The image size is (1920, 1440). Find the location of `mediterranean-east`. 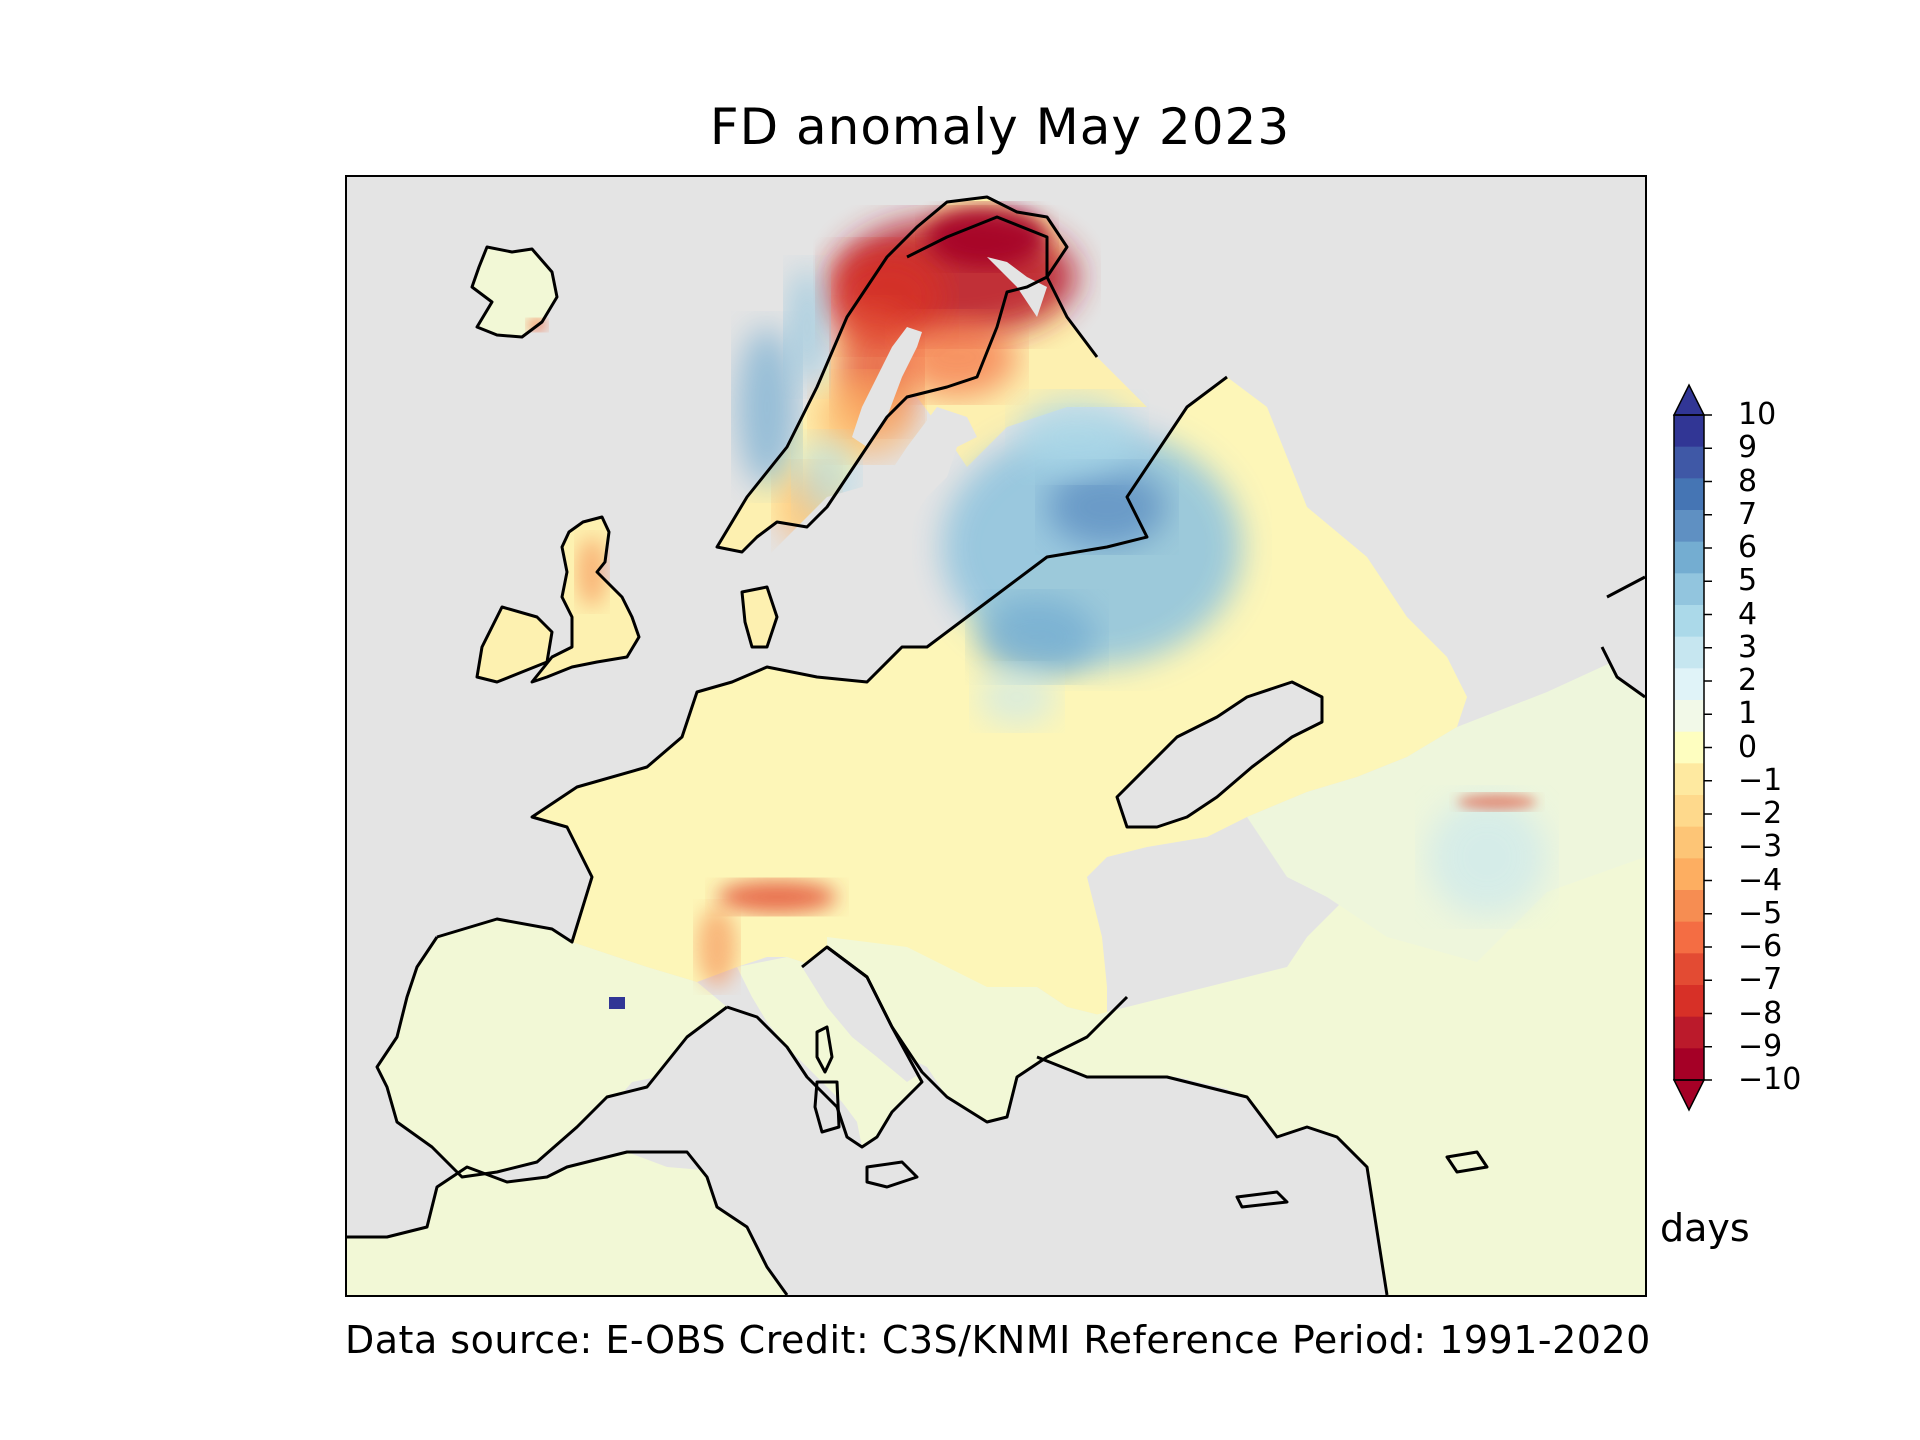

mediterranean-east is located at coordinates (1087, 1186).